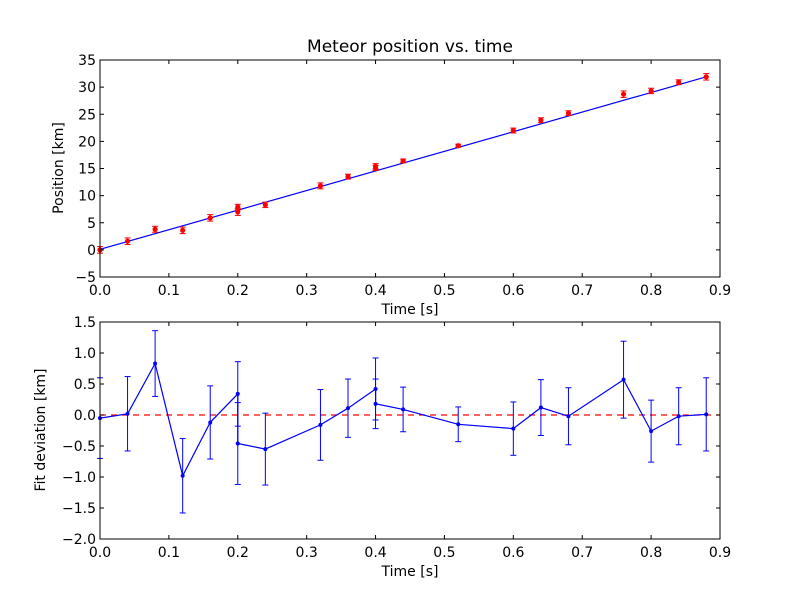 The height and width of the screenshot is (600, 800). I want to click on position-y-axis-label: Position [km], so click(59, 168).